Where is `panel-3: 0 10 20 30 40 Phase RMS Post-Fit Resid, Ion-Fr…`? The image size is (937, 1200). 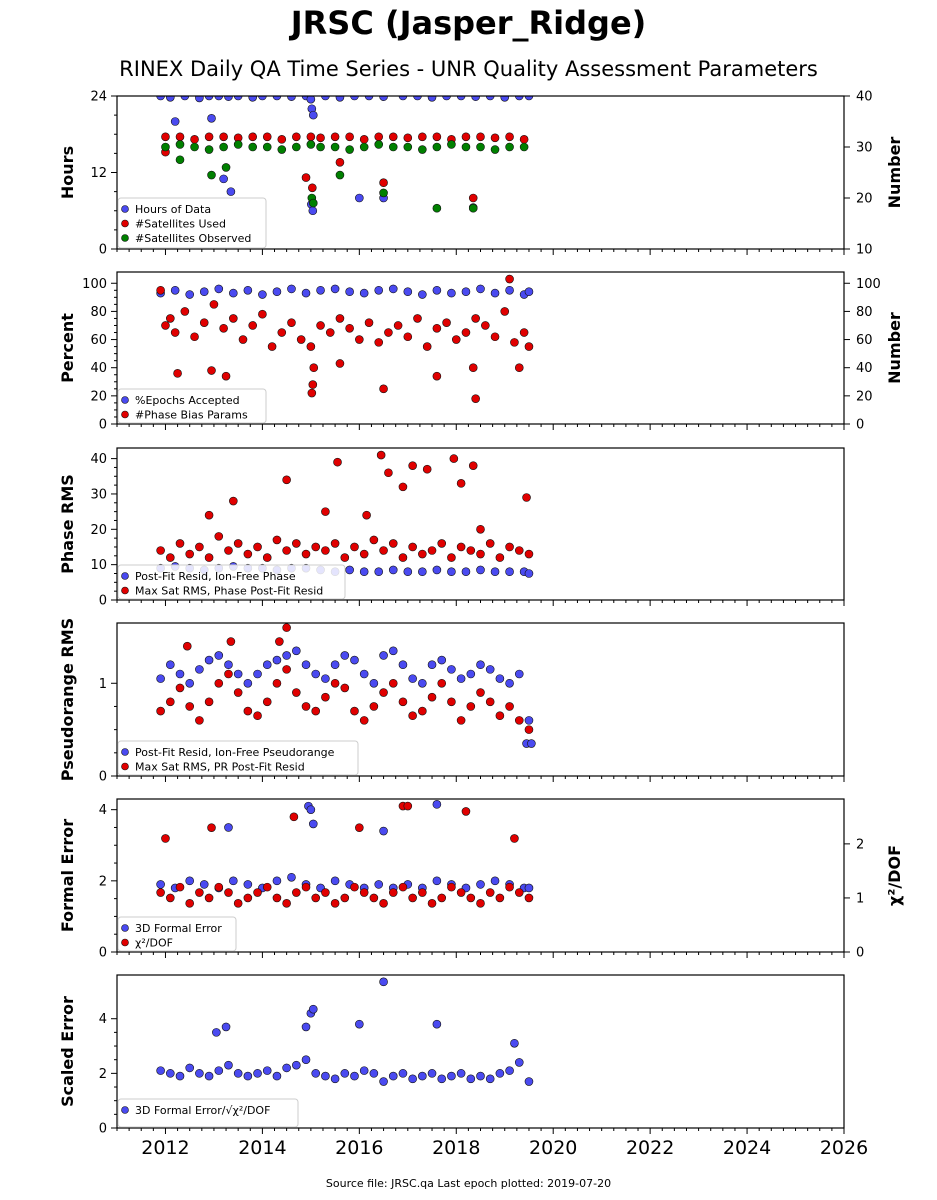 panel-3: 0 10 20 30 40 Phase RMS Post-Fit Resid, Ion-Fr… is located at coordinates (451, 528).